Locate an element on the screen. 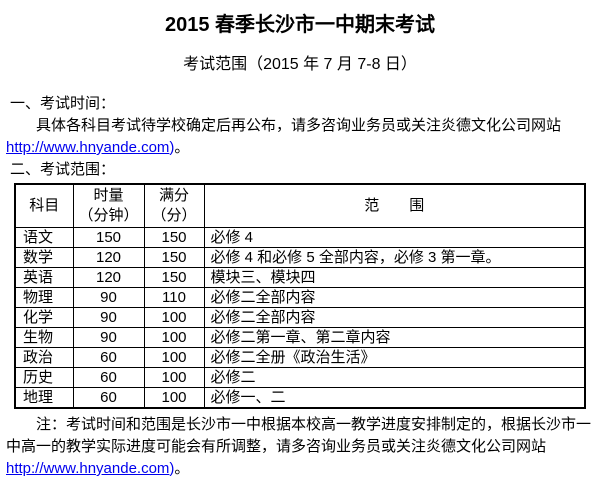 This screenshot has height=483, width=600. cell-scope: 必修二 is located at coordinates (394, 377).